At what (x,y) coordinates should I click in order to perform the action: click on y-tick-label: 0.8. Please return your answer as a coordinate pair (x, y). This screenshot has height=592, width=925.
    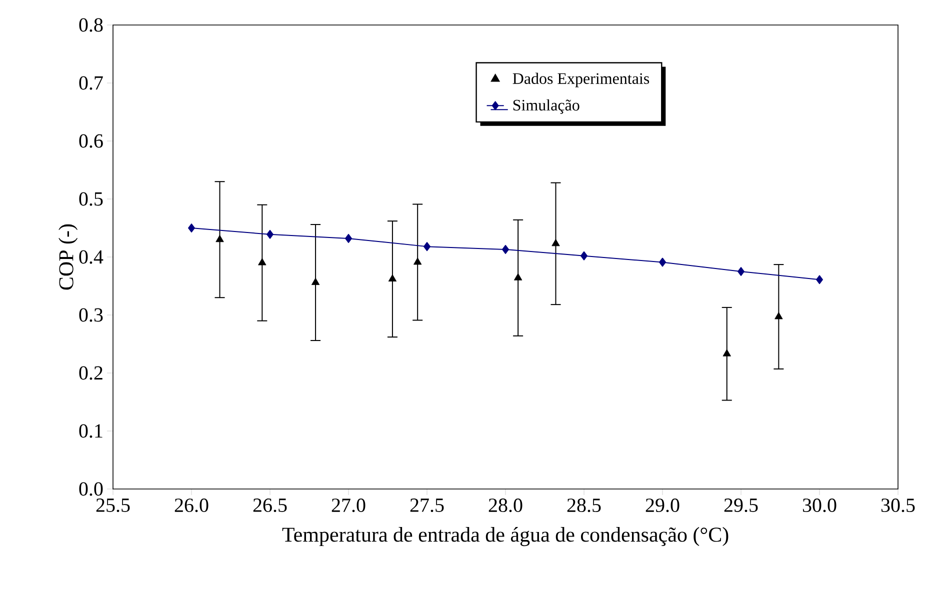
    Looking at the image, I should click on (91, 25).